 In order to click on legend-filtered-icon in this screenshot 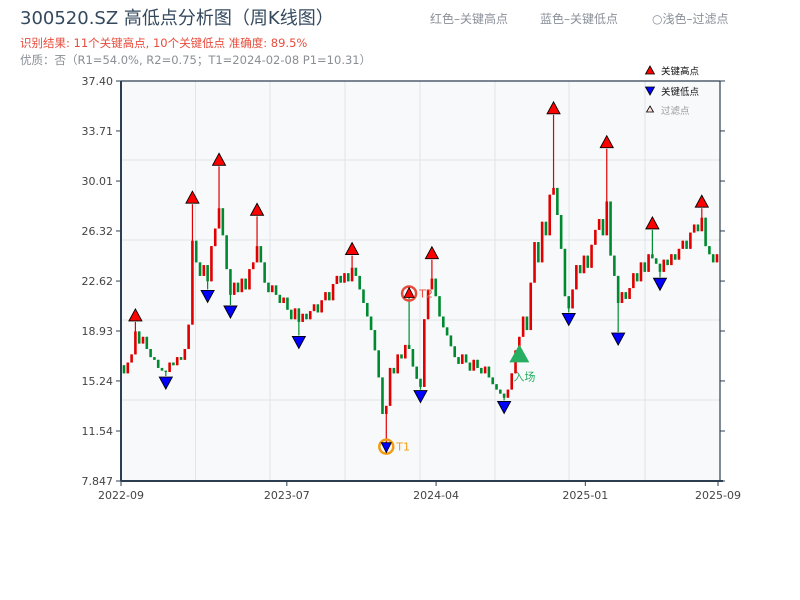, I will do `click(650, 109)`.